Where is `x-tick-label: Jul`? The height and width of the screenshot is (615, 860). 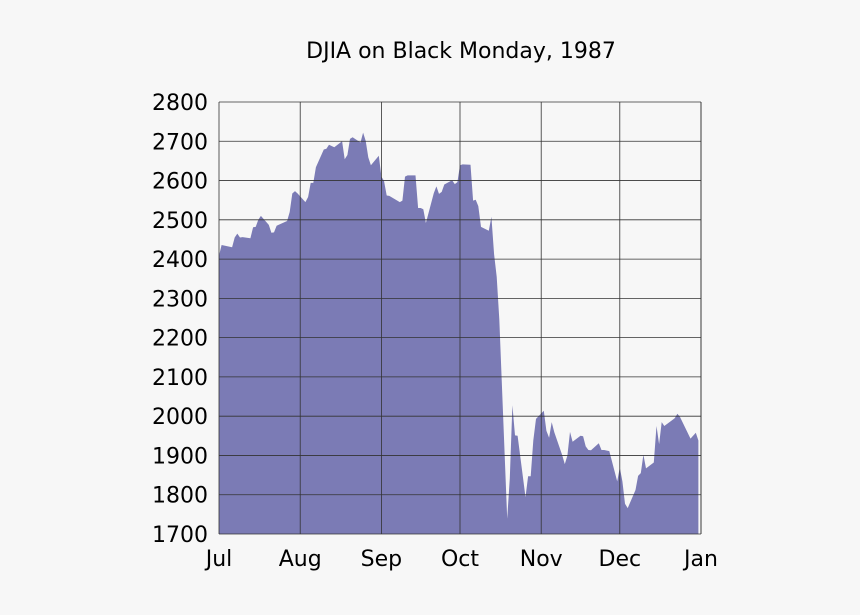
x-tick-label: Jul is located at coordinates (218, 559).